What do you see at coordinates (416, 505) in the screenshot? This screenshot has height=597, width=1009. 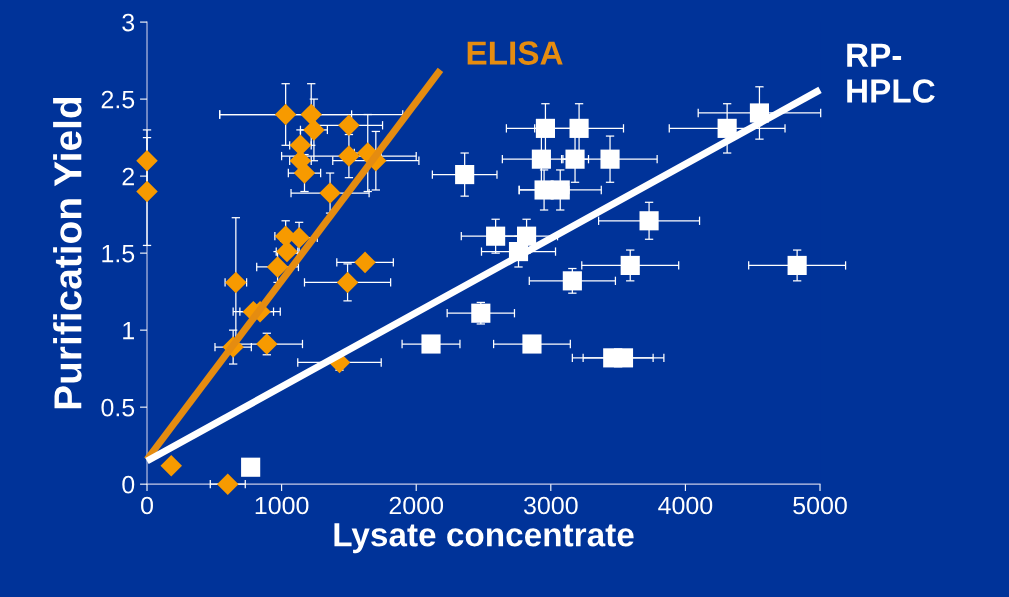 I see `x-tick-label: 2000` at bounding box center [416, 505].